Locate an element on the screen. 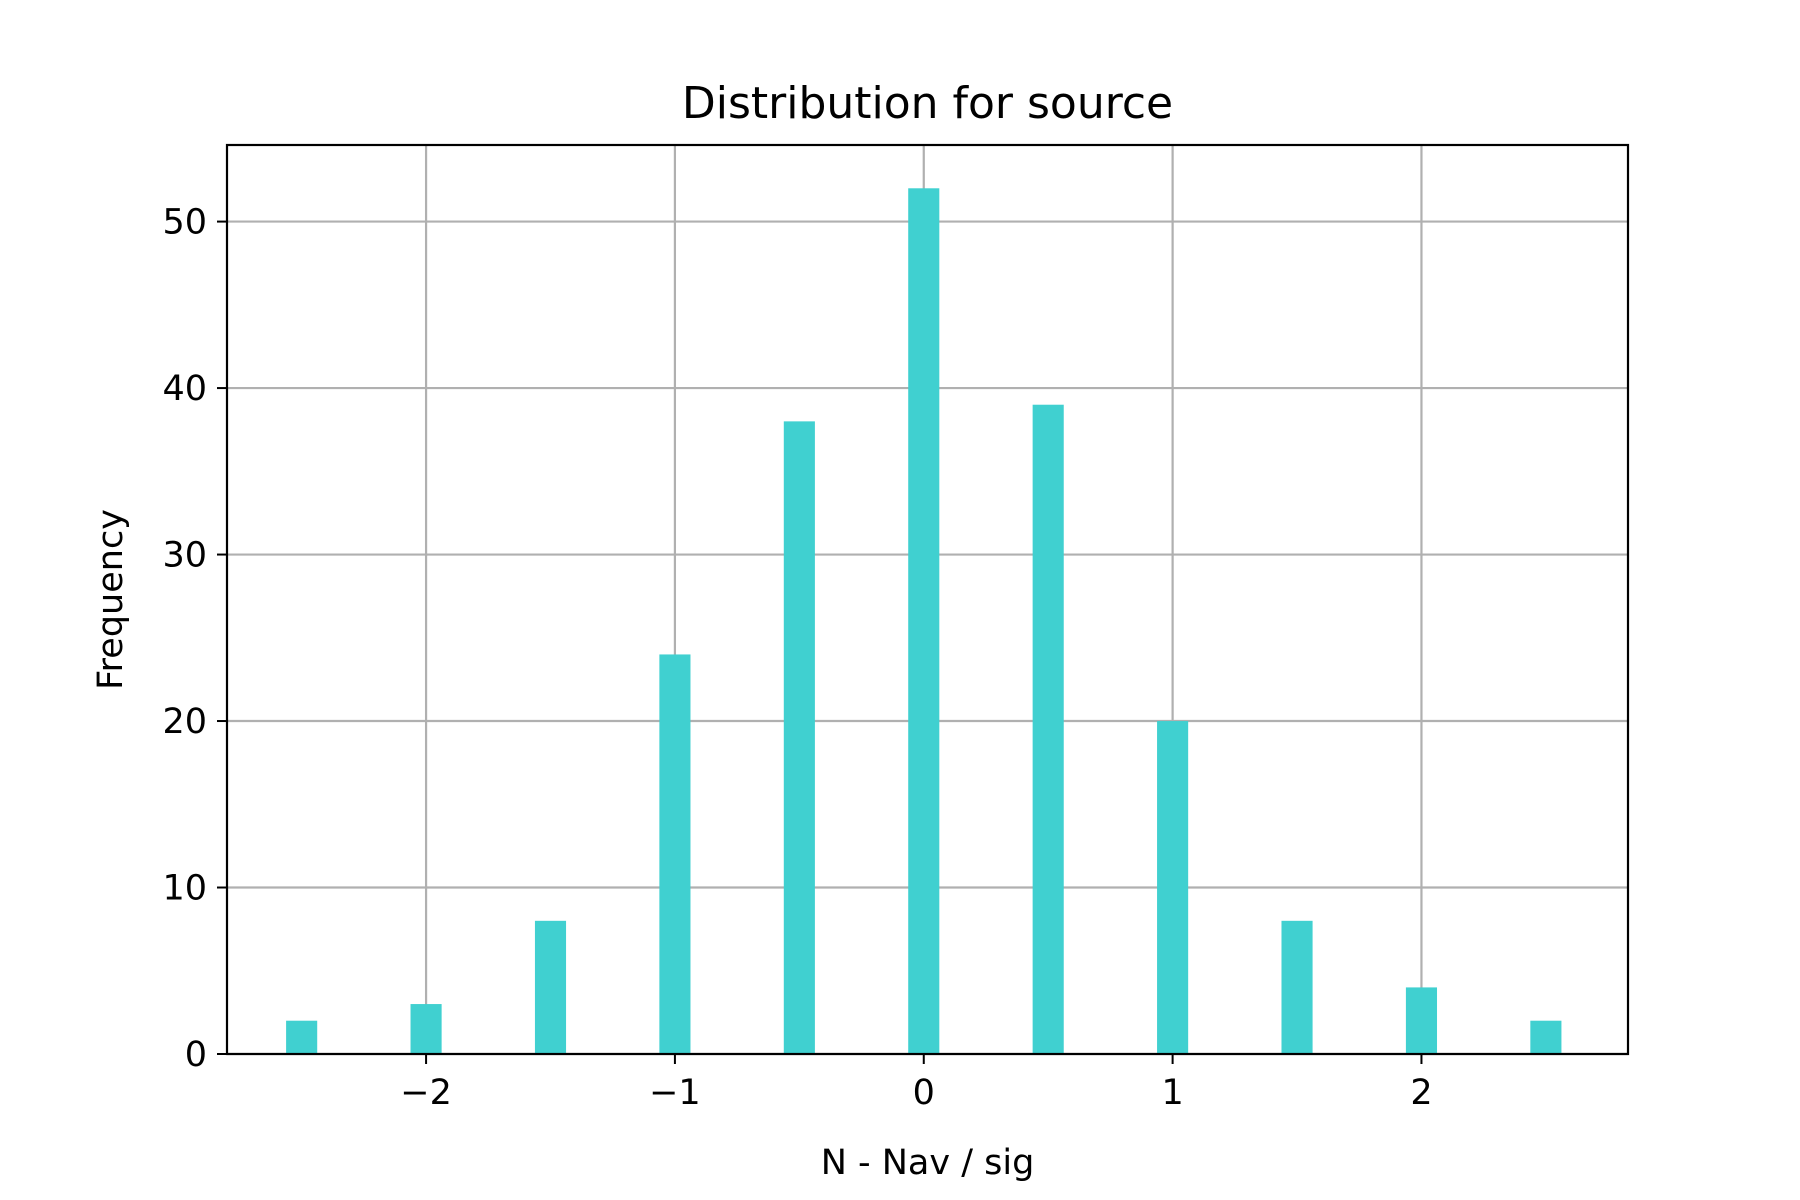 This screenshot has width=1800, height=1200. y-tick-label: 0 is located at coordinates (196, 1055).